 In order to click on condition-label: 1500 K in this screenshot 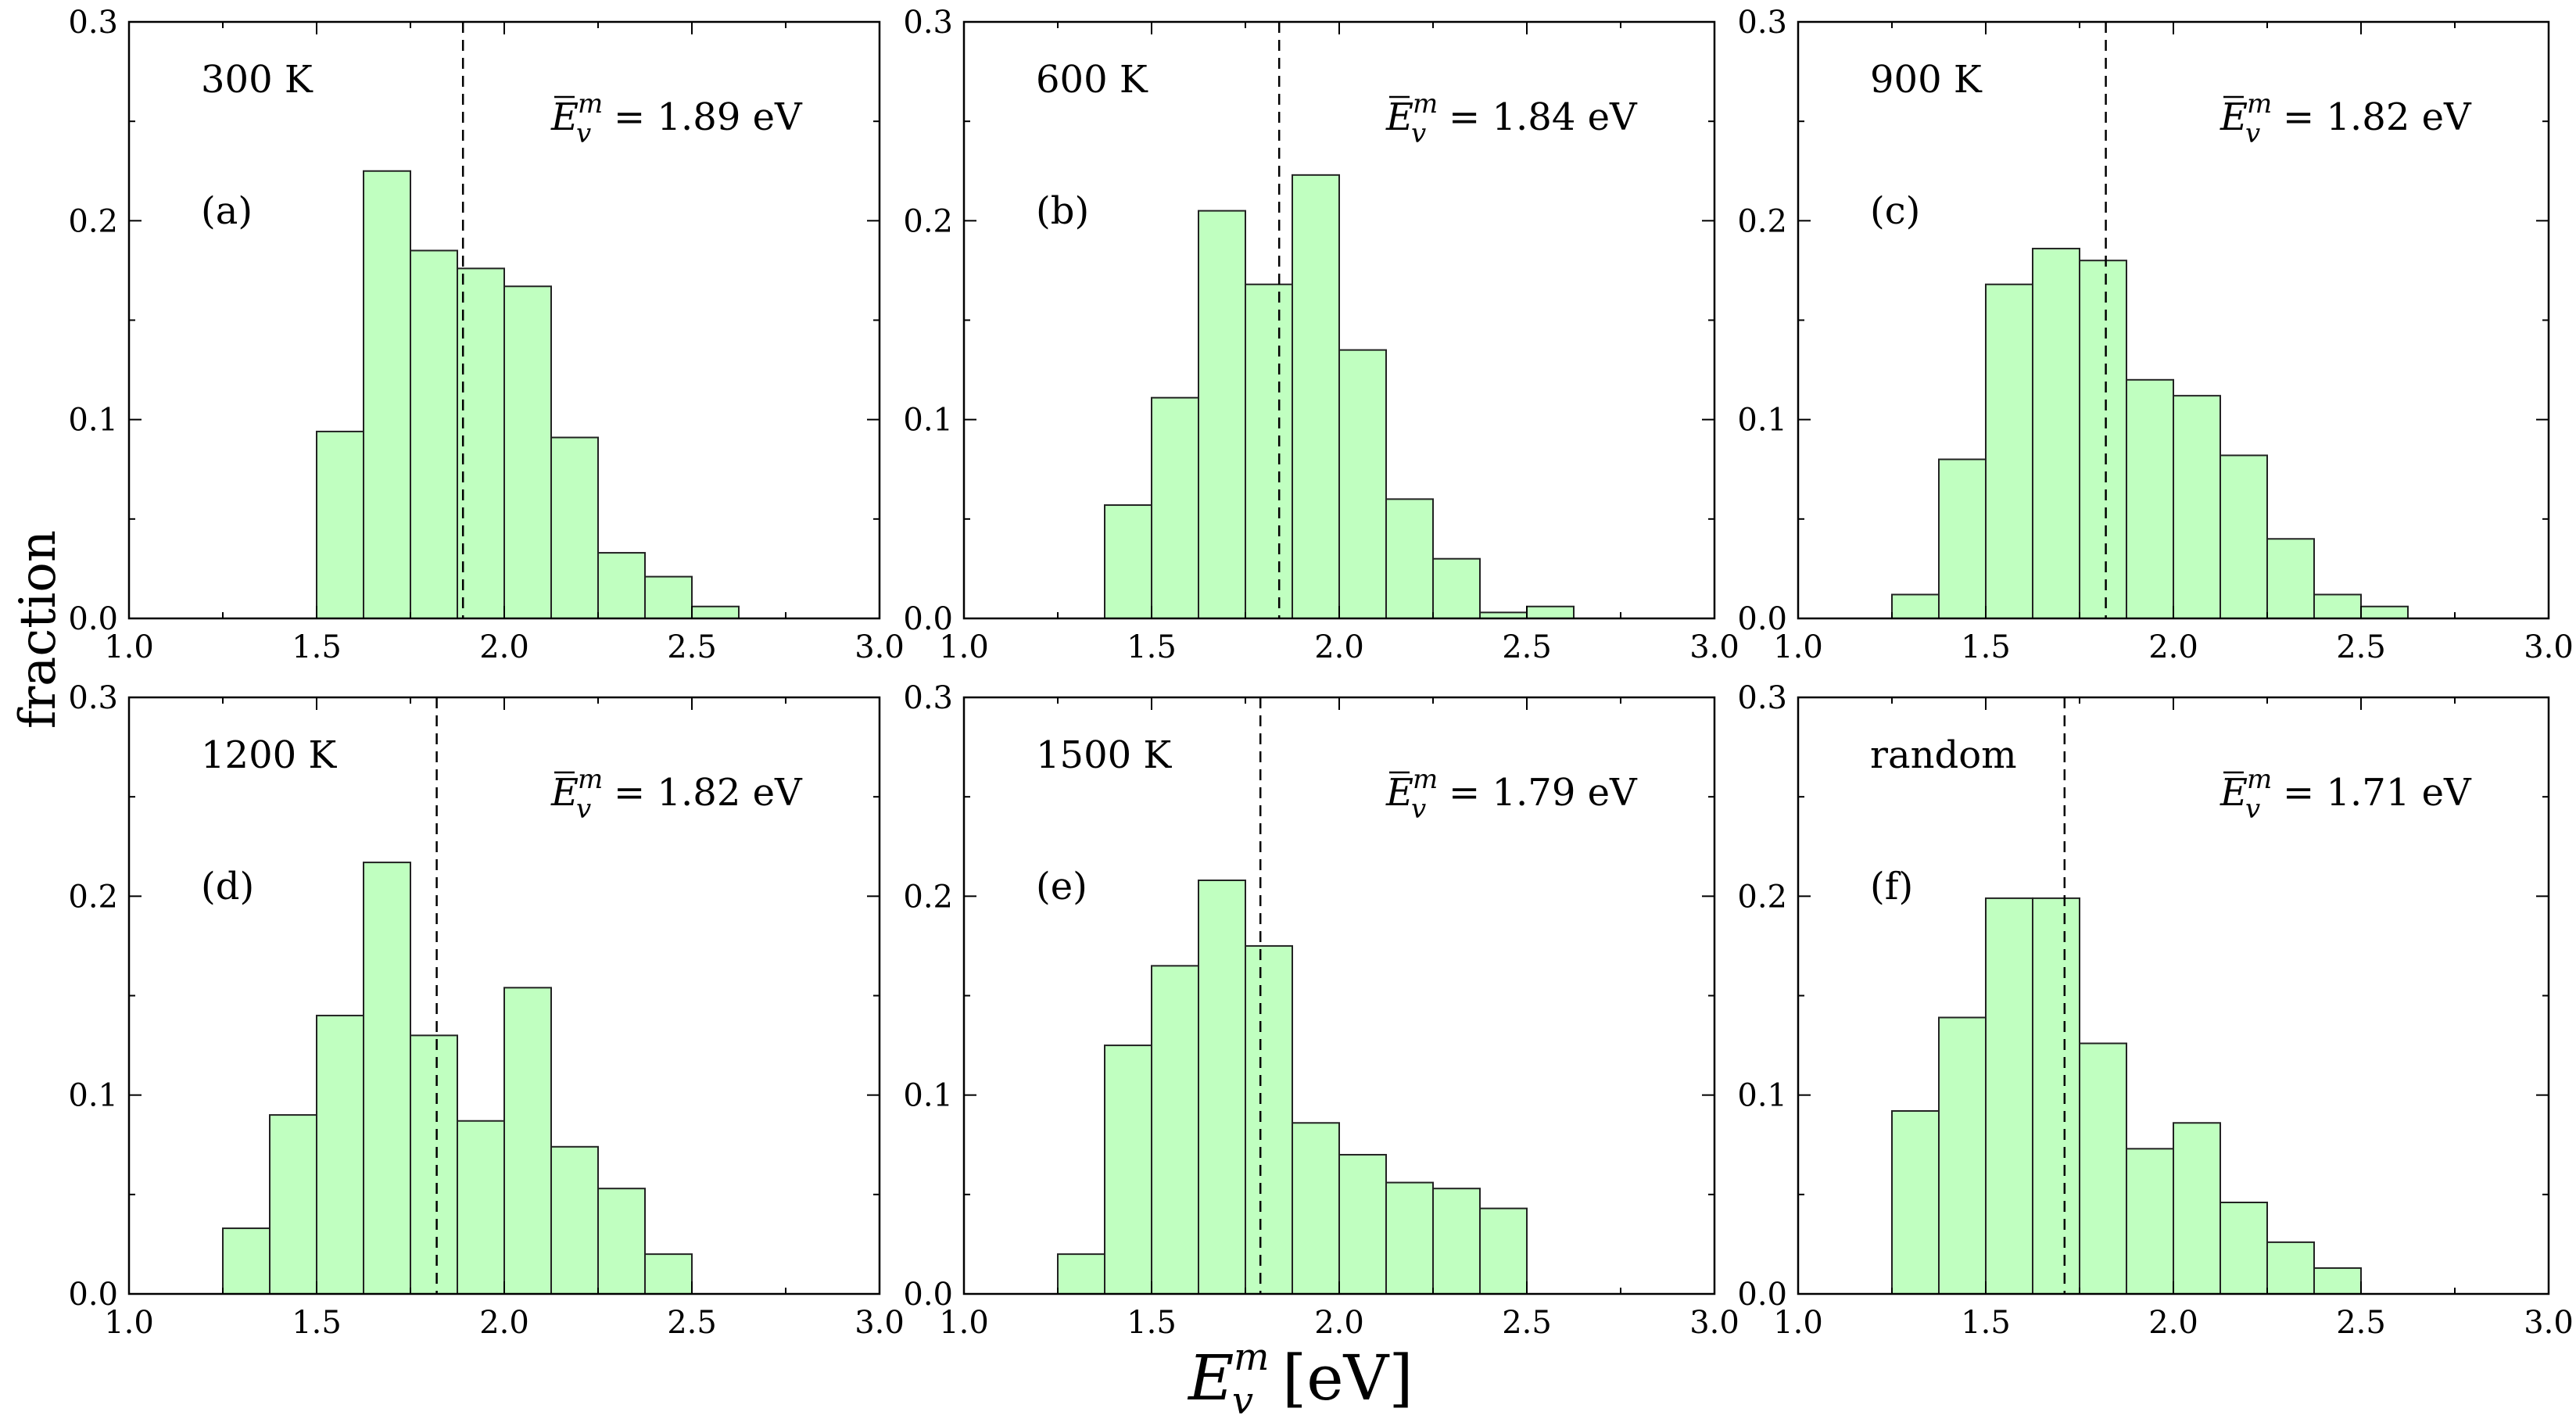, I will do `click(1104, 755)`.